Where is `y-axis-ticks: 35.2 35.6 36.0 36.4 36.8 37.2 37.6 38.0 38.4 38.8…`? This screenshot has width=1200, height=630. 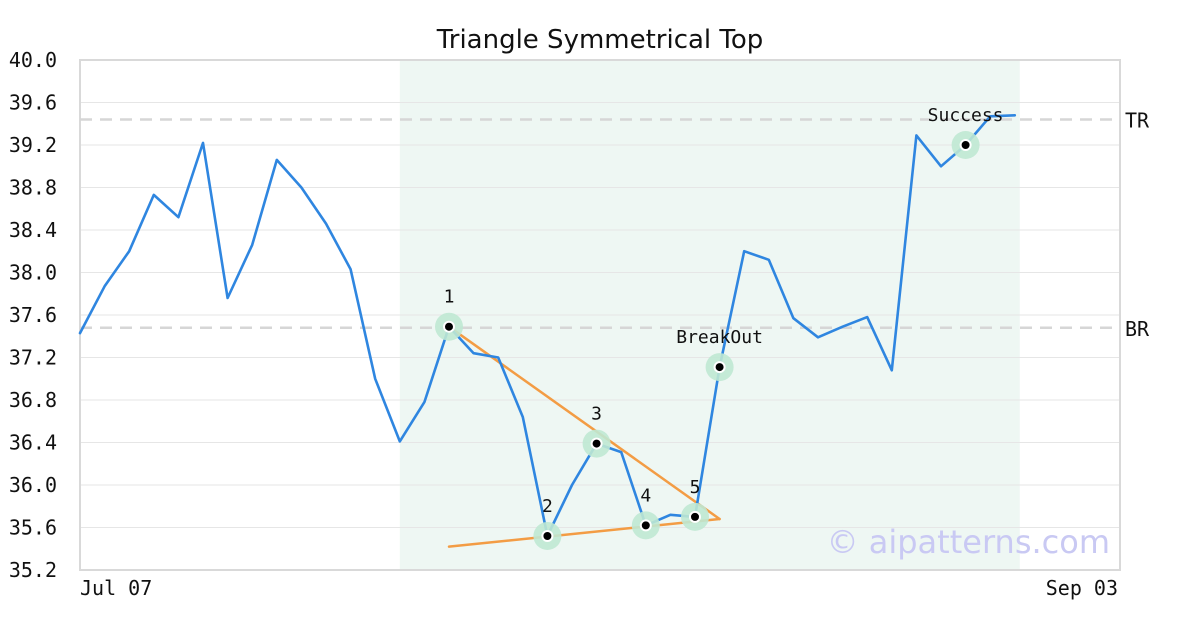 y-axis-ticks: 35.2 35.6 36.0 36.4 36.8 37.2 37.6 38.0 38.4 38.8… is located at coordinates (33, 315).